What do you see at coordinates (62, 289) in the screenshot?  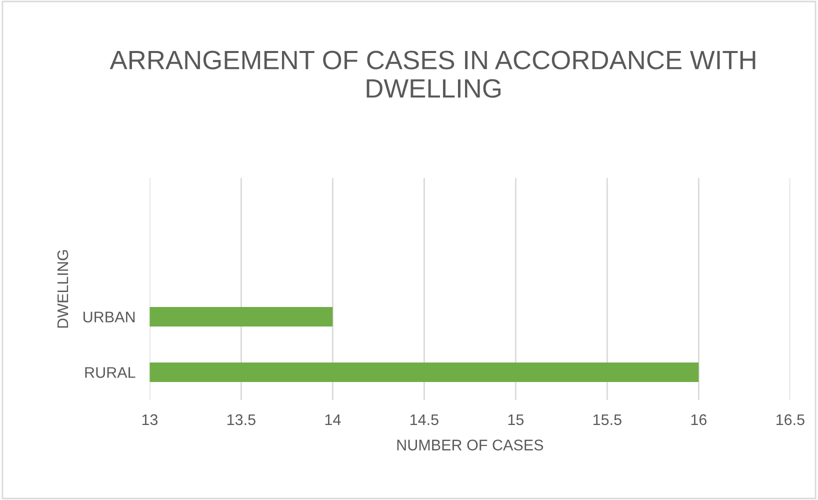 I see `y-axis-title: DWELLING` at bounding box center [62, 289].